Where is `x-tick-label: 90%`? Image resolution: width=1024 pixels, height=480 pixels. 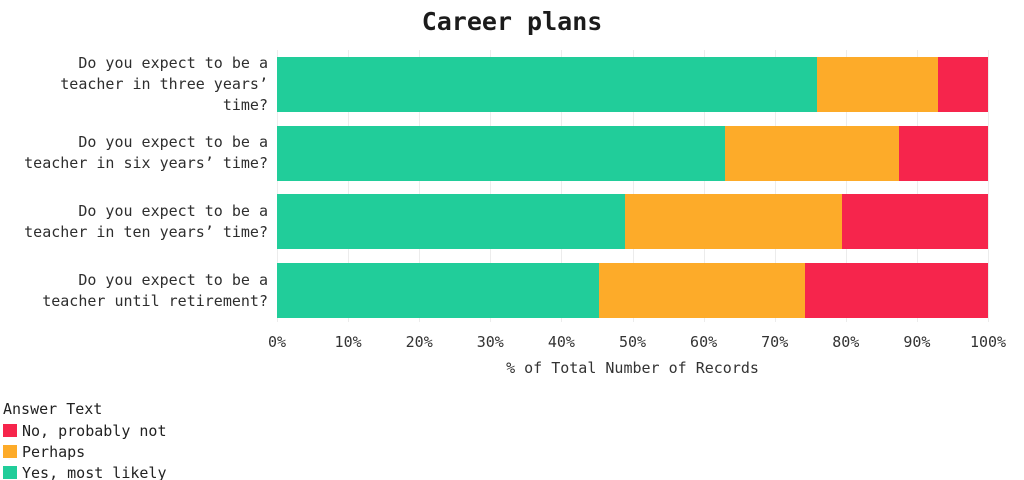 x-tick-label: 90% is located at coordinates (917, 342).